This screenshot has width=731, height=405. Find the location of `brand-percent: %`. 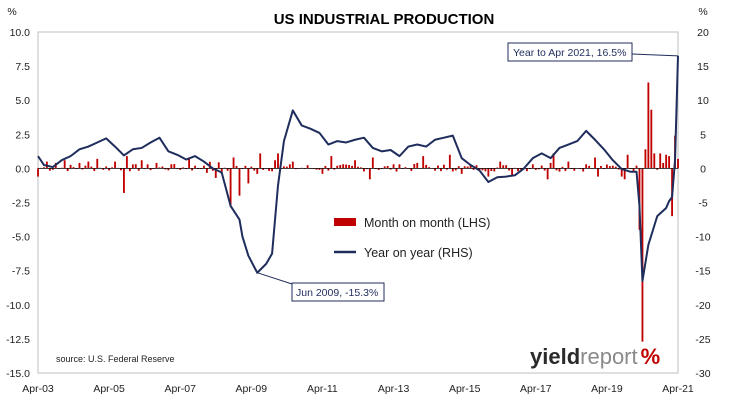

brand-percent: % is located at coordinates (651, 356).